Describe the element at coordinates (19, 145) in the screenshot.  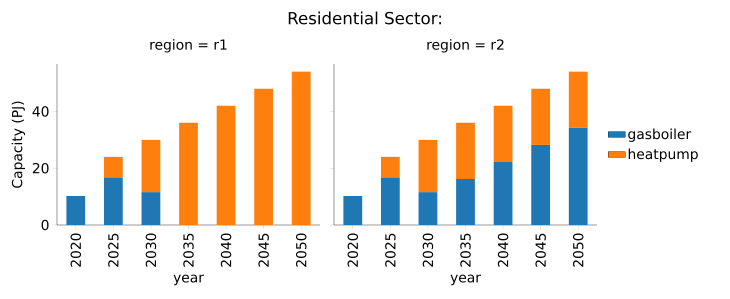
I see `y-axis-title: Capacity (PJ)` at that location.